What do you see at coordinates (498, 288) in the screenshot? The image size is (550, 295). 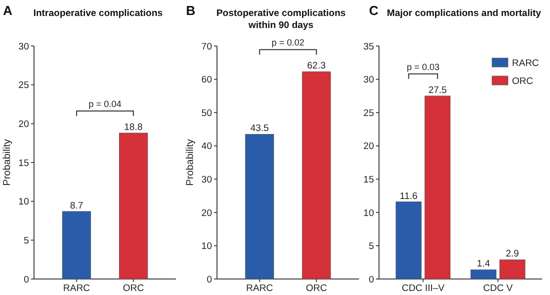 I see `x-tick-label: CDC V` at bounding box center [498, 288].